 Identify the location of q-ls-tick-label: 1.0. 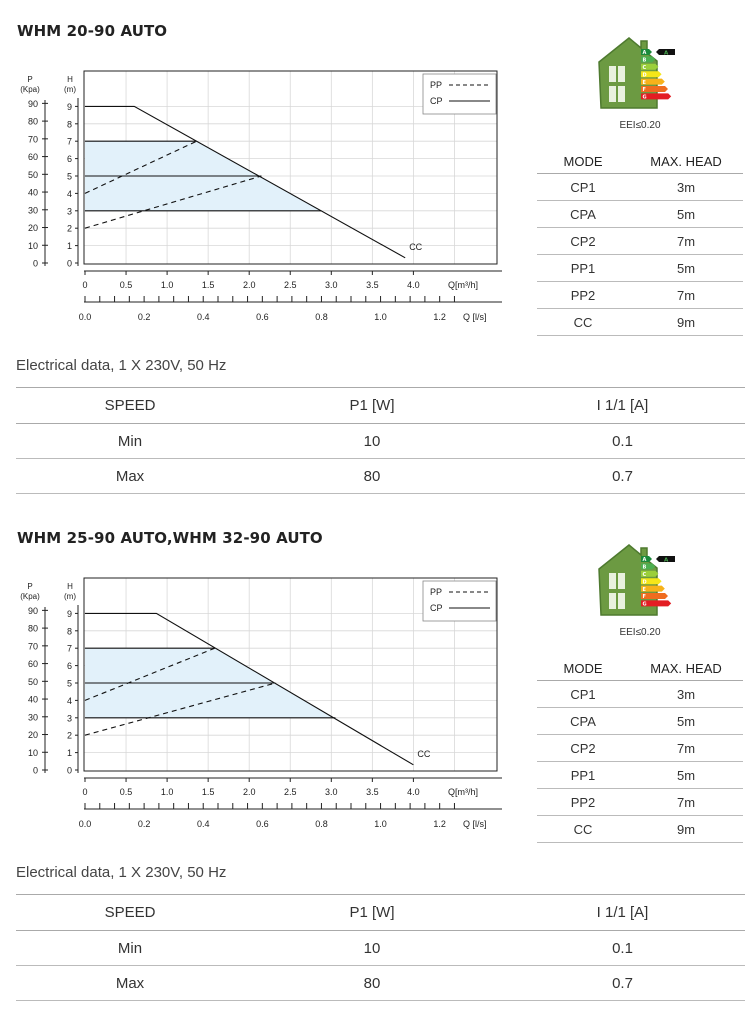
(380, 317).